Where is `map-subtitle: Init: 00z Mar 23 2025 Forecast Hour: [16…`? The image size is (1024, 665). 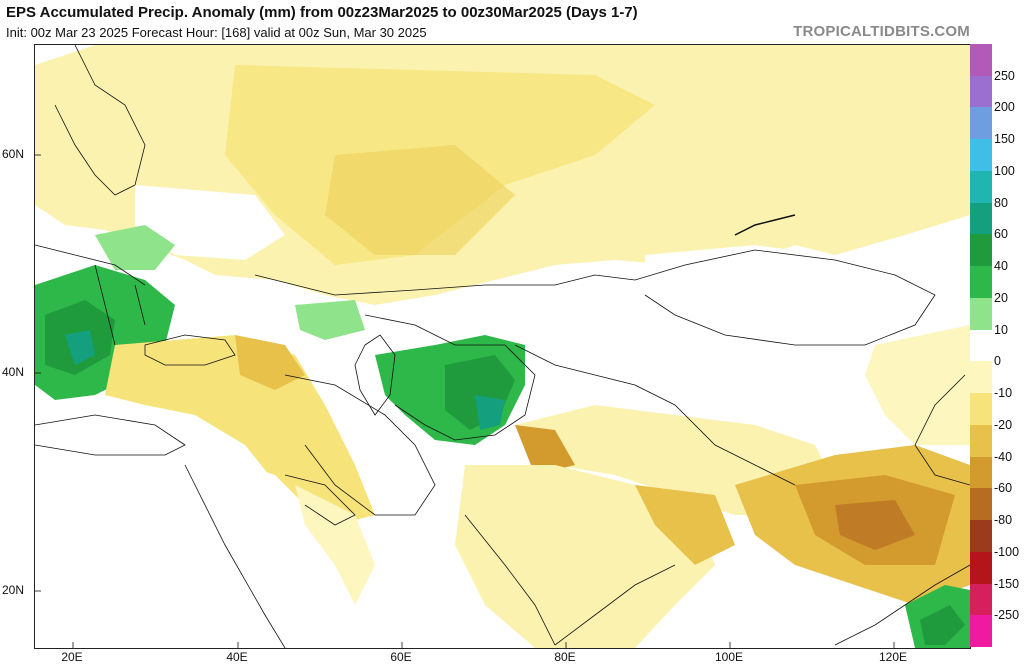
map-subtitle: Init: 00z Mar 23 2025 Forecast Hour: [16… is located at coordinates (216, 32).